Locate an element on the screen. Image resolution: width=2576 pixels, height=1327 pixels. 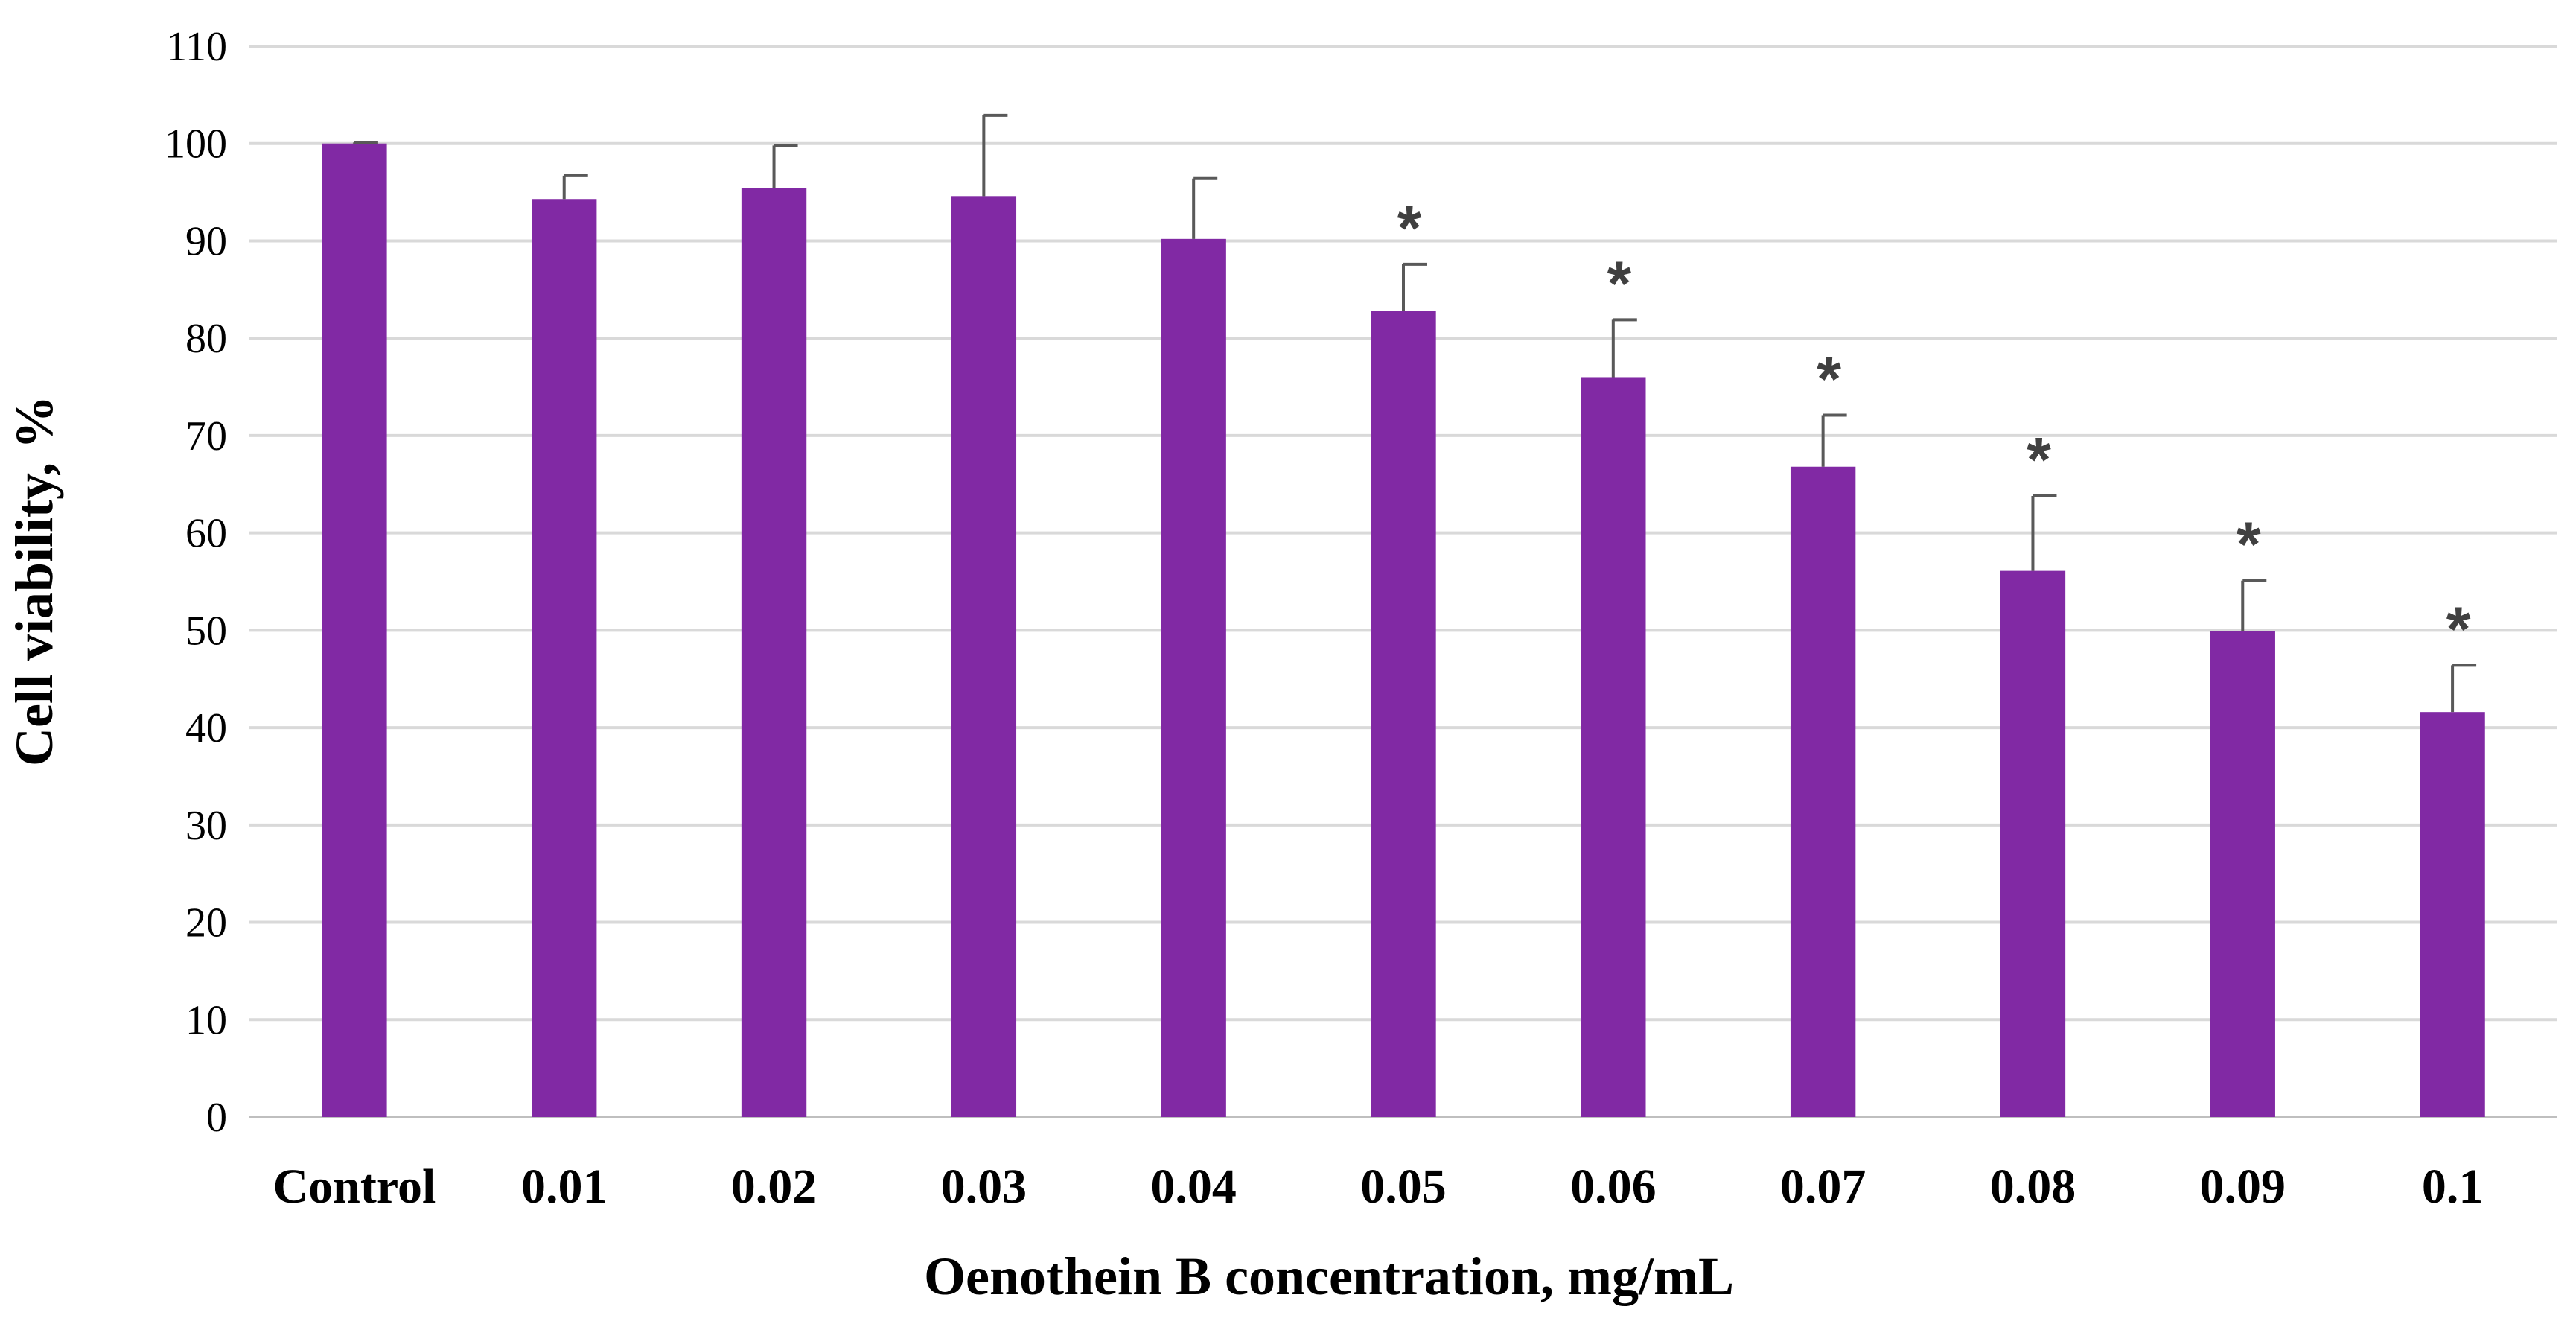
x-category-label: 0.07 is located at coordinates (1823, 1186).